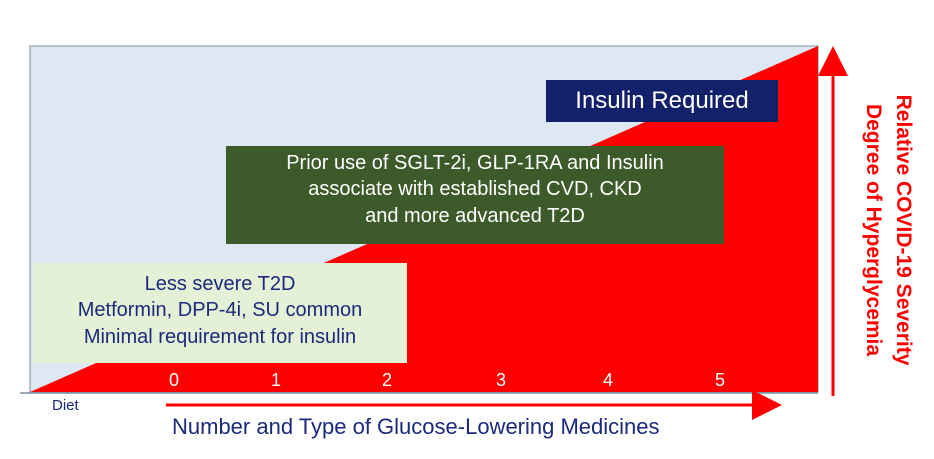 The width and height of the screenshot is (934, 459). I want to click on t2d-line: Less severe T2D, so click(220, 284).